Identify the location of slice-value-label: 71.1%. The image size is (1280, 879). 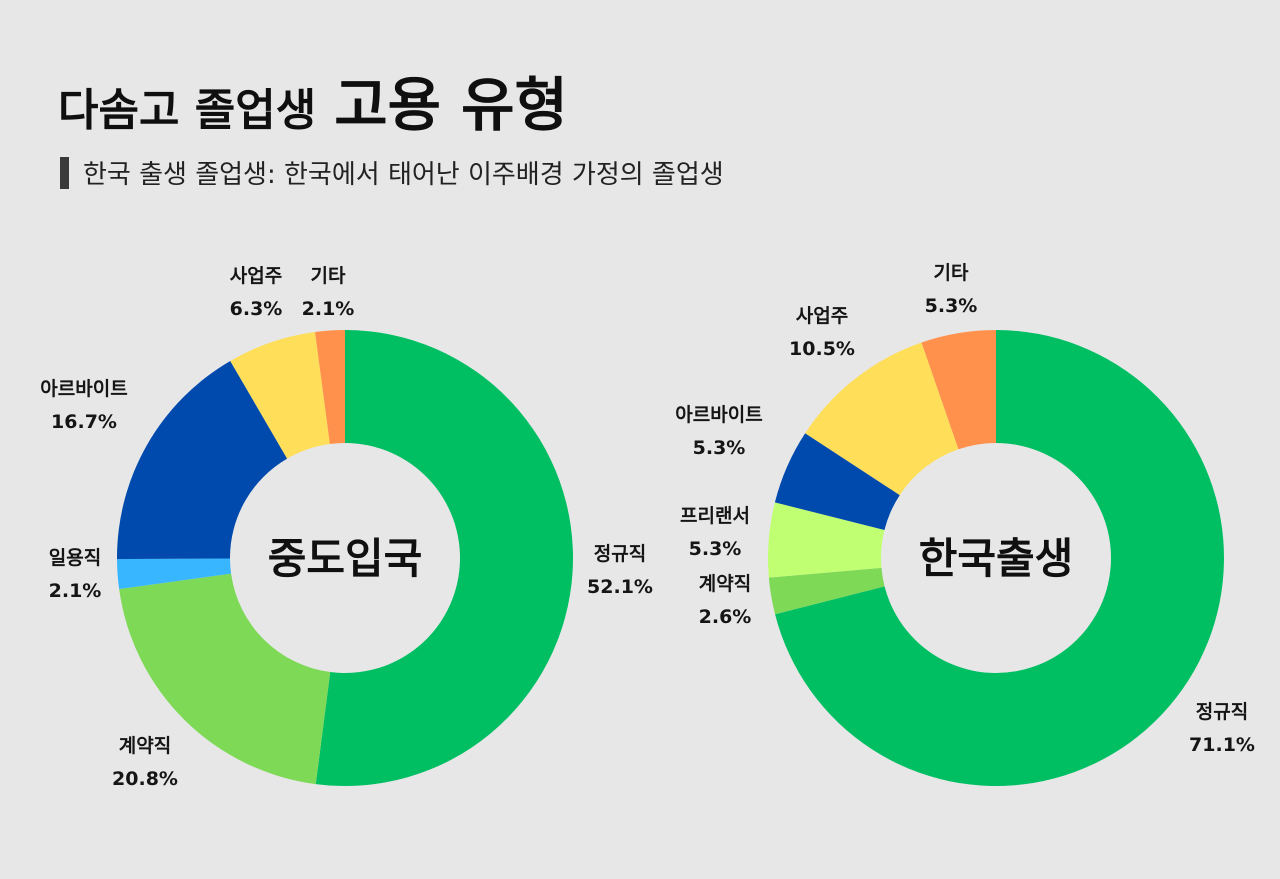
(1222, 745).